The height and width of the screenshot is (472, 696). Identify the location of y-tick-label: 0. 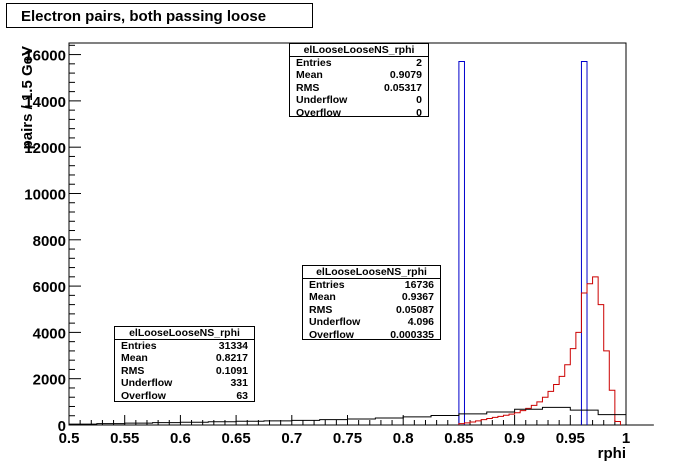
(62, 426).